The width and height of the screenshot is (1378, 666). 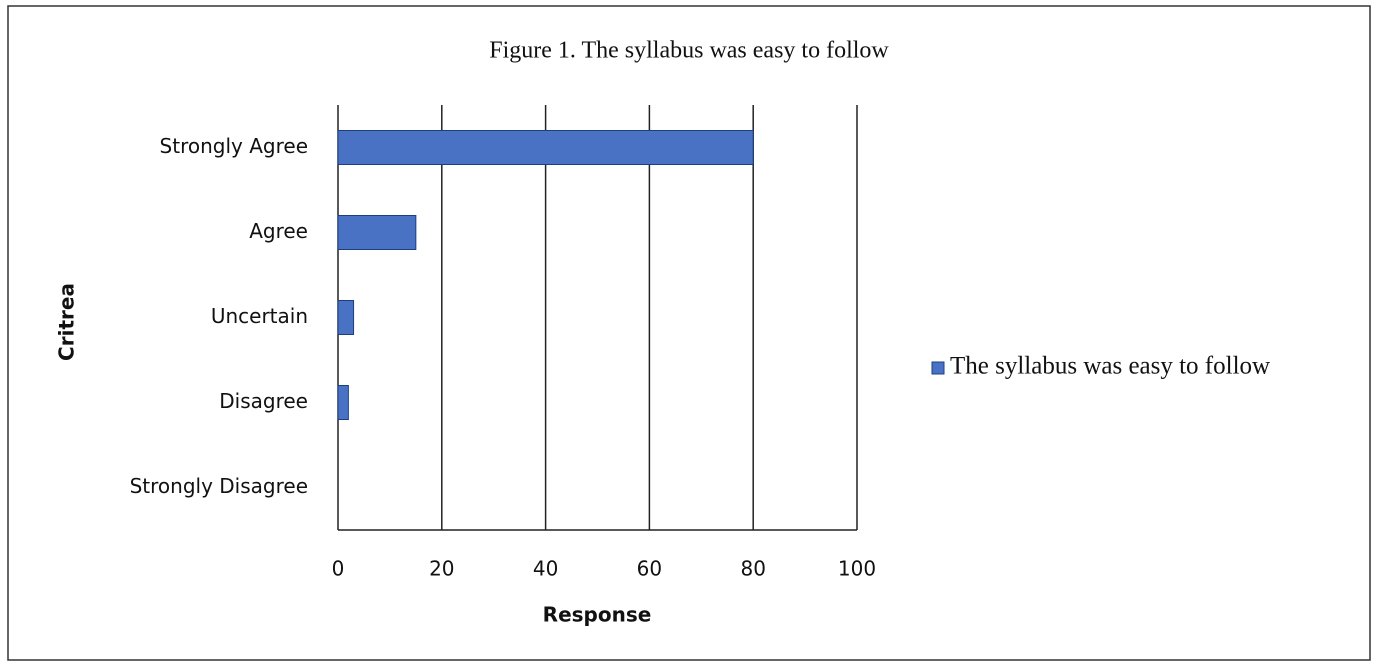 I want to click on x-tick-label: 80, so click(x=752, y=569).